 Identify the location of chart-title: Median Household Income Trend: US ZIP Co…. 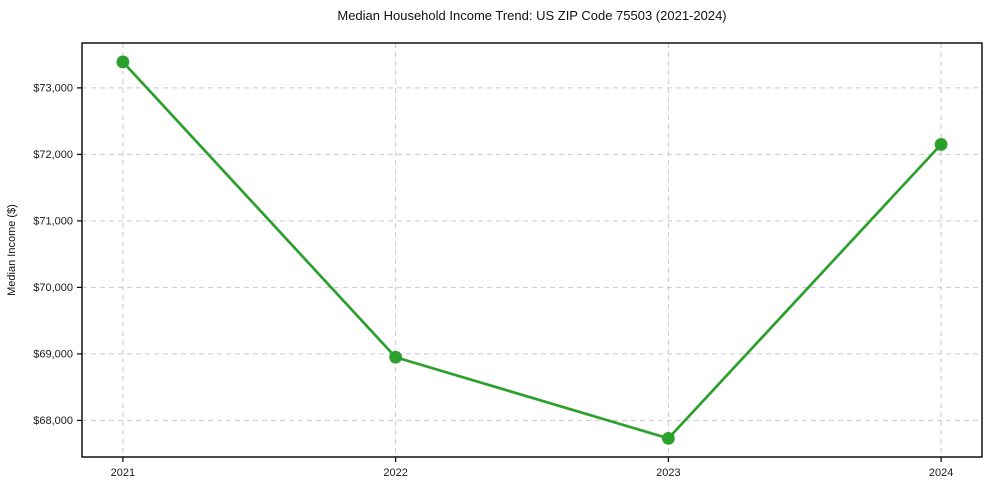
(532, 15).